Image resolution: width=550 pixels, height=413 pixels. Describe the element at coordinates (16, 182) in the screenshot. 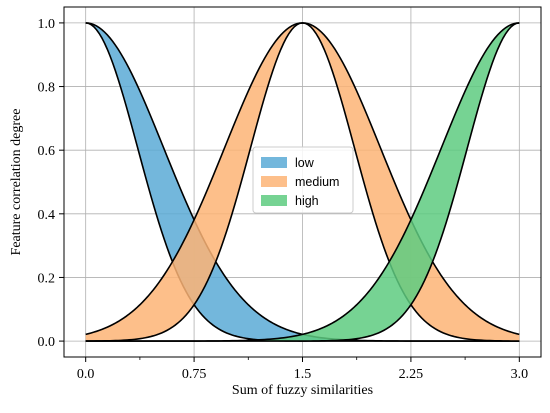

I see `y-axis-label: Feature correlation degree` at that location.